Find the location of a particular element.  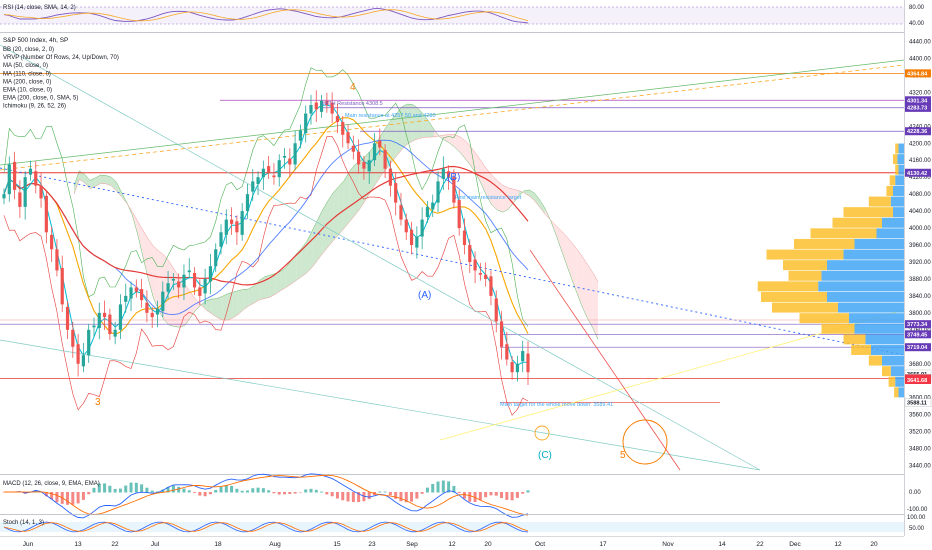

indicator-label: EMA (10, close, 0) is located at coordinates (27, 91).